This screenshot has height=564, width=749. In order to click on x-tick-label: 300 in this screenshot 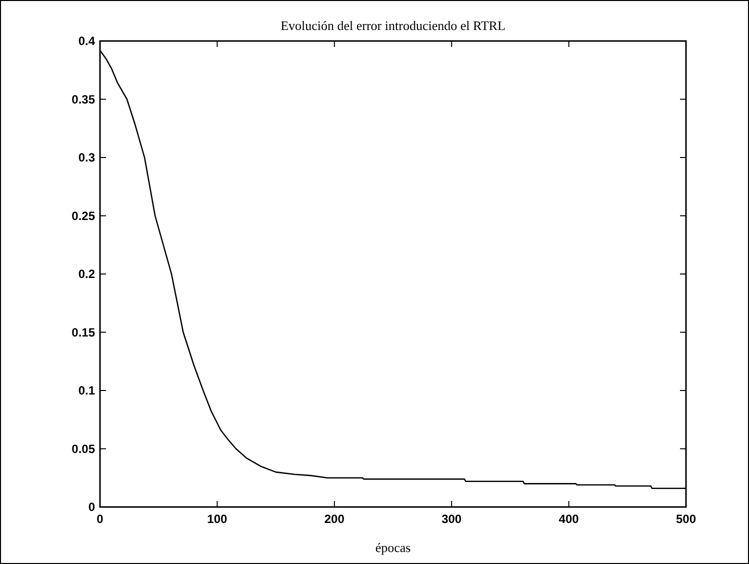, I will do `click(452, 519)`.